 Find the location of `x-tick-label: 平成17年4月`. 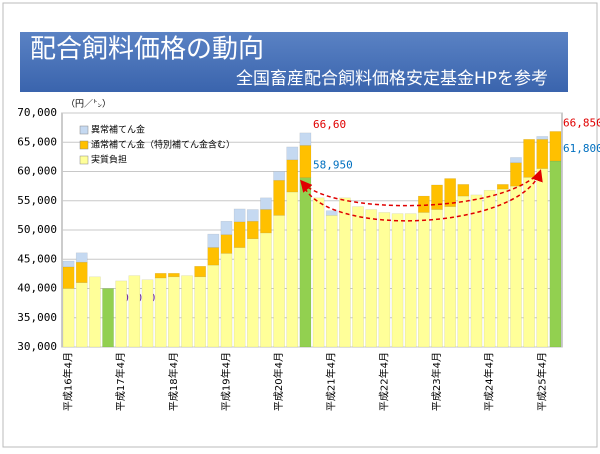

x-tick-label: 平成17年4月 is located at coordinates (120, 381).